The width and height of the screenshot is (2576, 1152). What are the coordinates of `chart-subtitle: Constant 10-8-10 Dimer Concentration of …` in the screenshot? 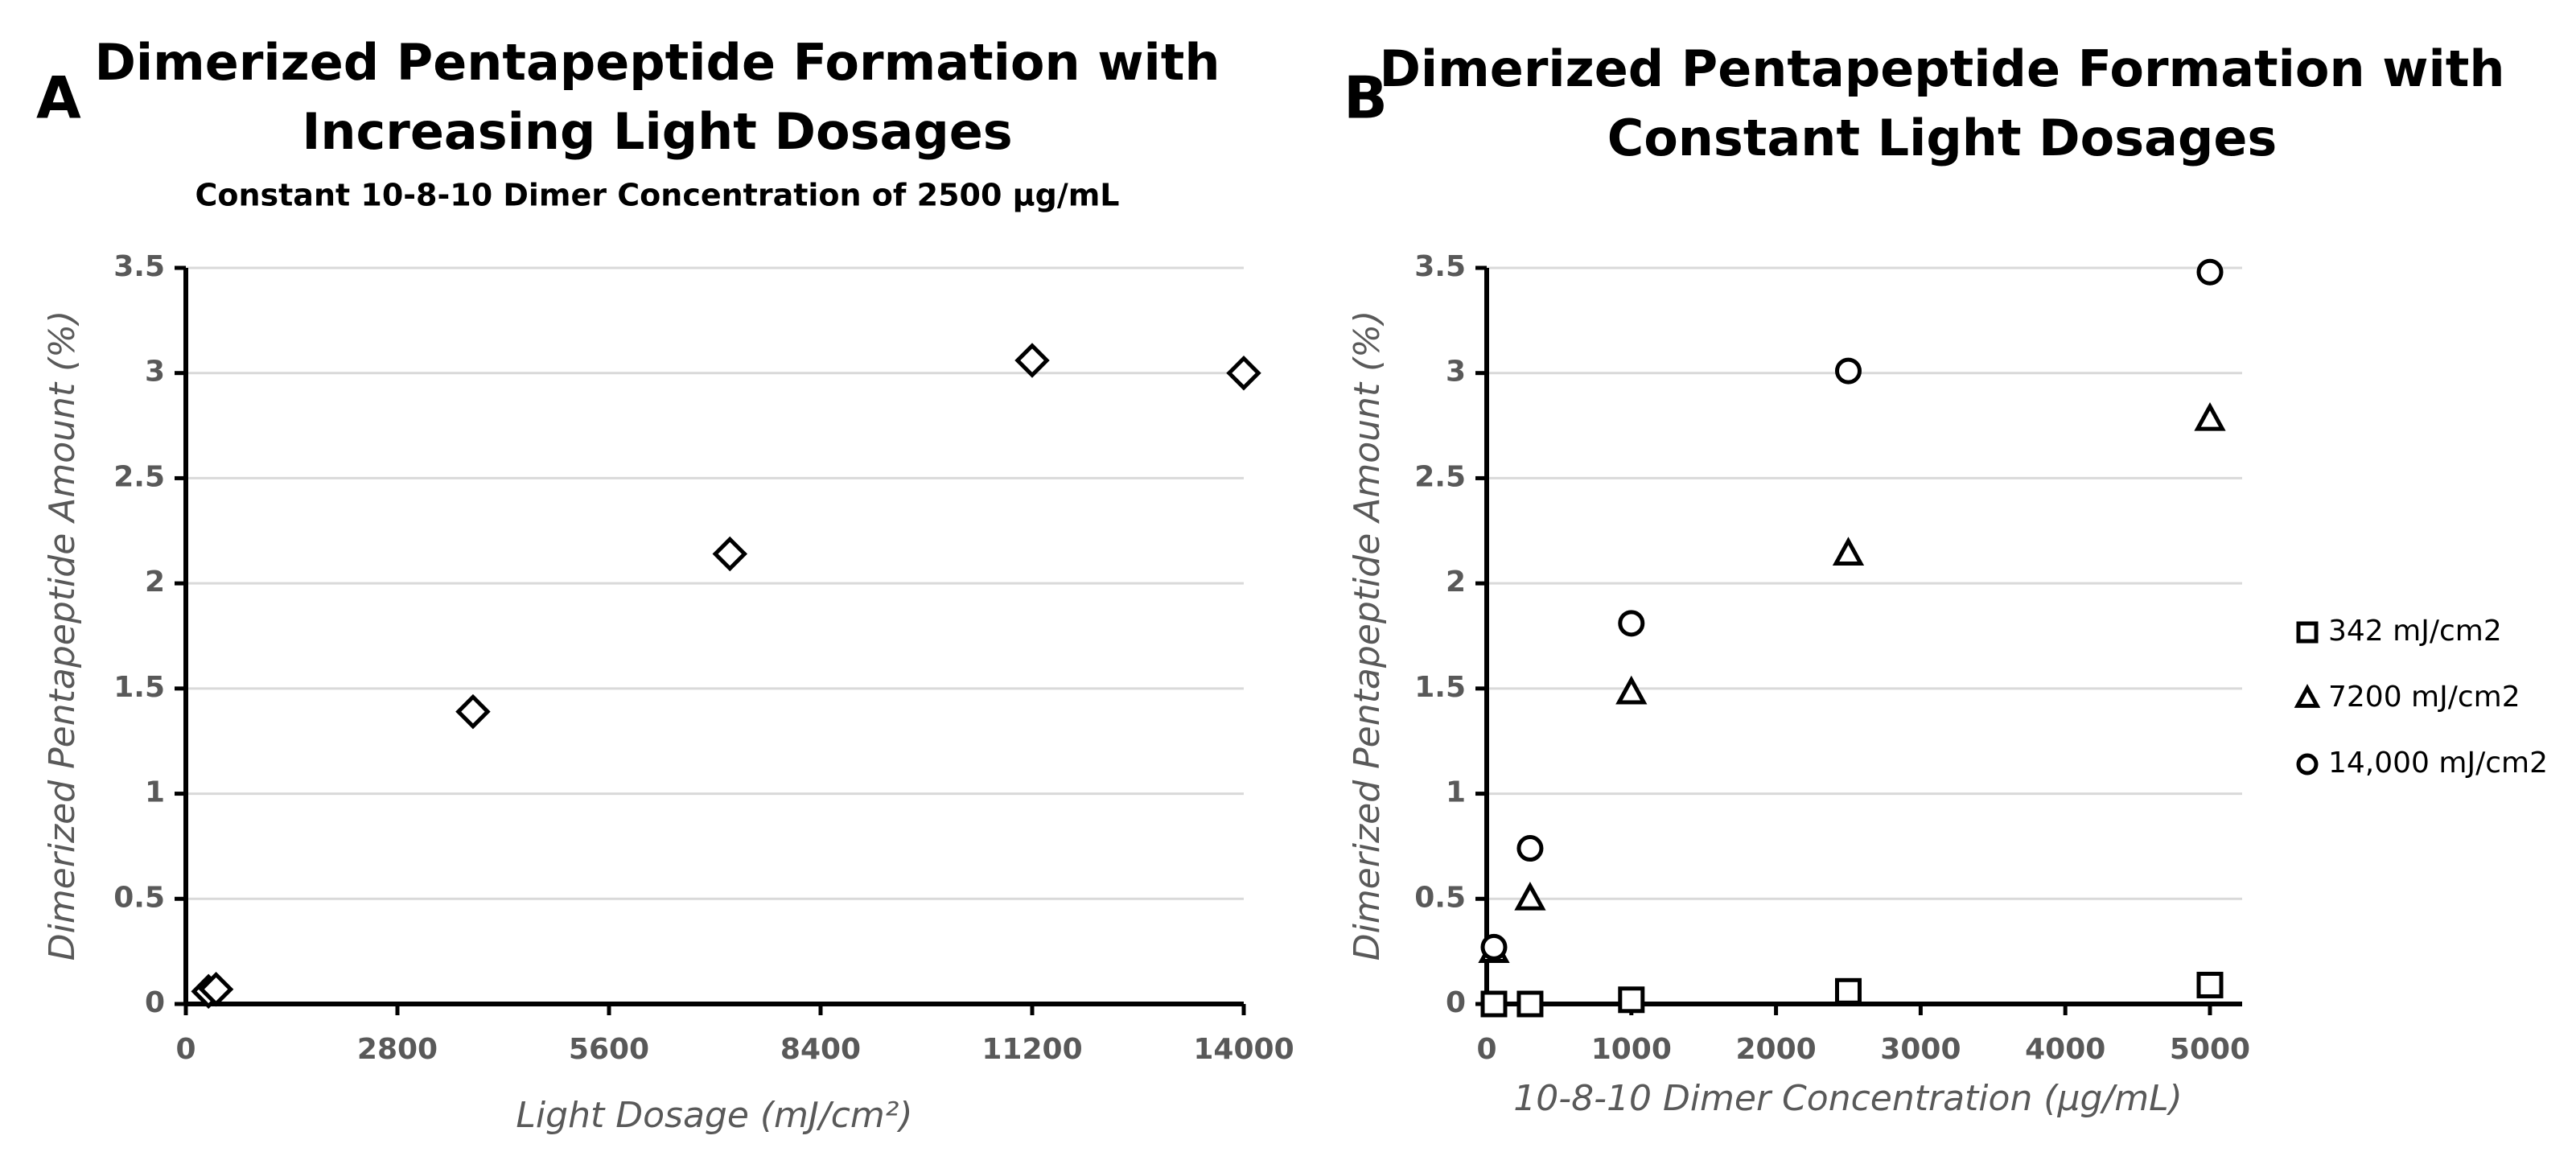 It's located at (657, 195).